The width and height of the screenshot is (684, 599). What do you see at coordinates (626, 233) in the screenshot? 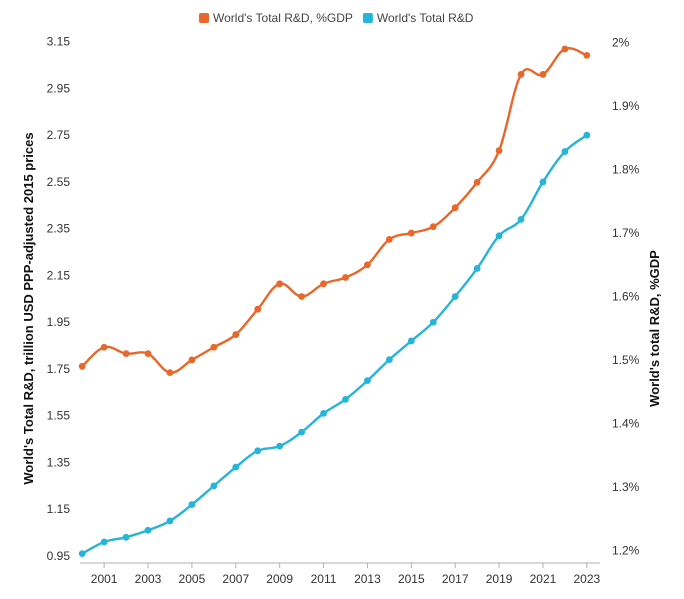
I see `y-right-tick-label: 1.7%` at bounding box center [626, 233].